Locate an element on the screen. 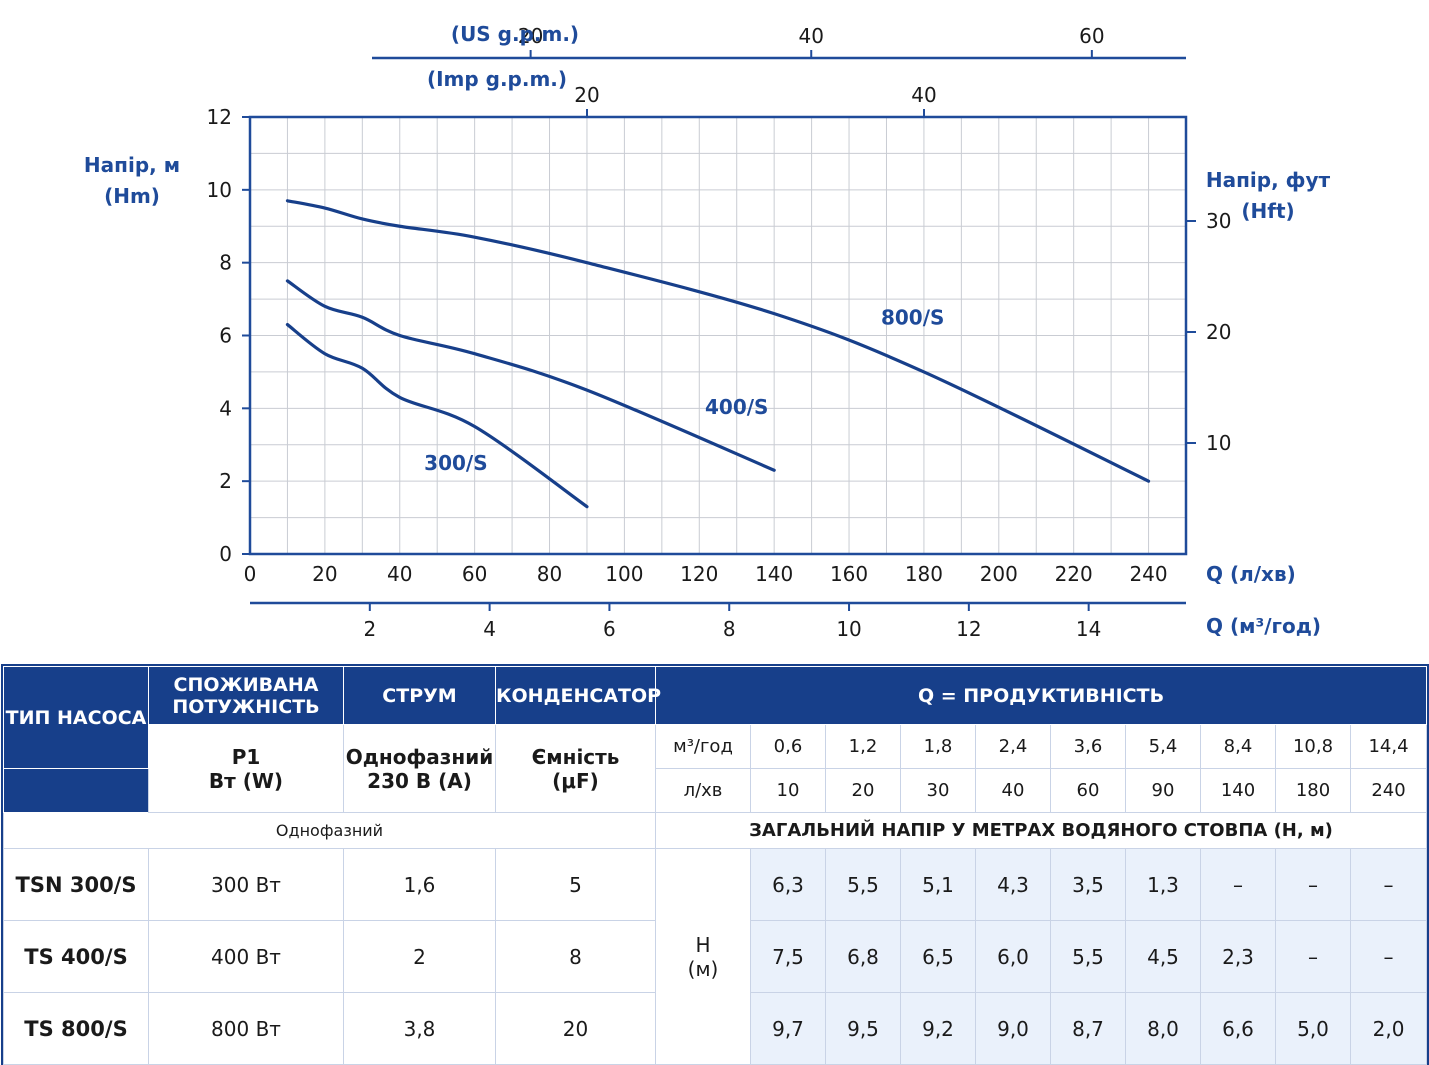 The height and width of the screenshot is (1065, 1429). flow-m3h-cell: 1,2 is located at coordinates (863, 746).